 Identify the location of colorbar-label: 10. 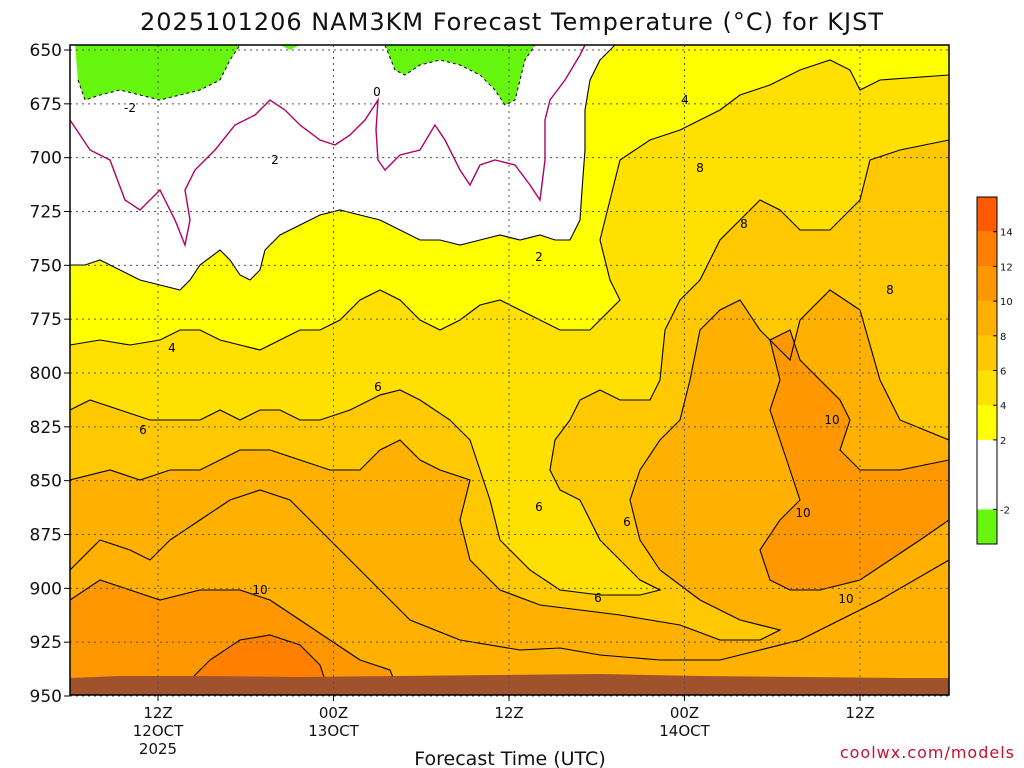
(1006, 302).